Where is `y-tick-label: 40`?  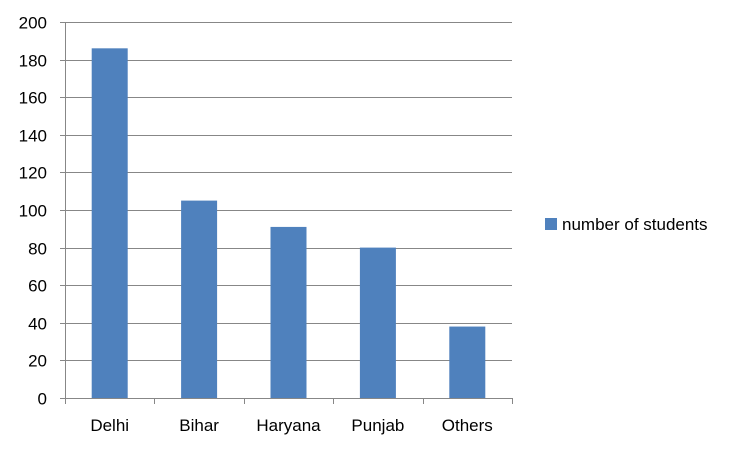 y-tick-label: 40 is located at coordinates (37, 324).